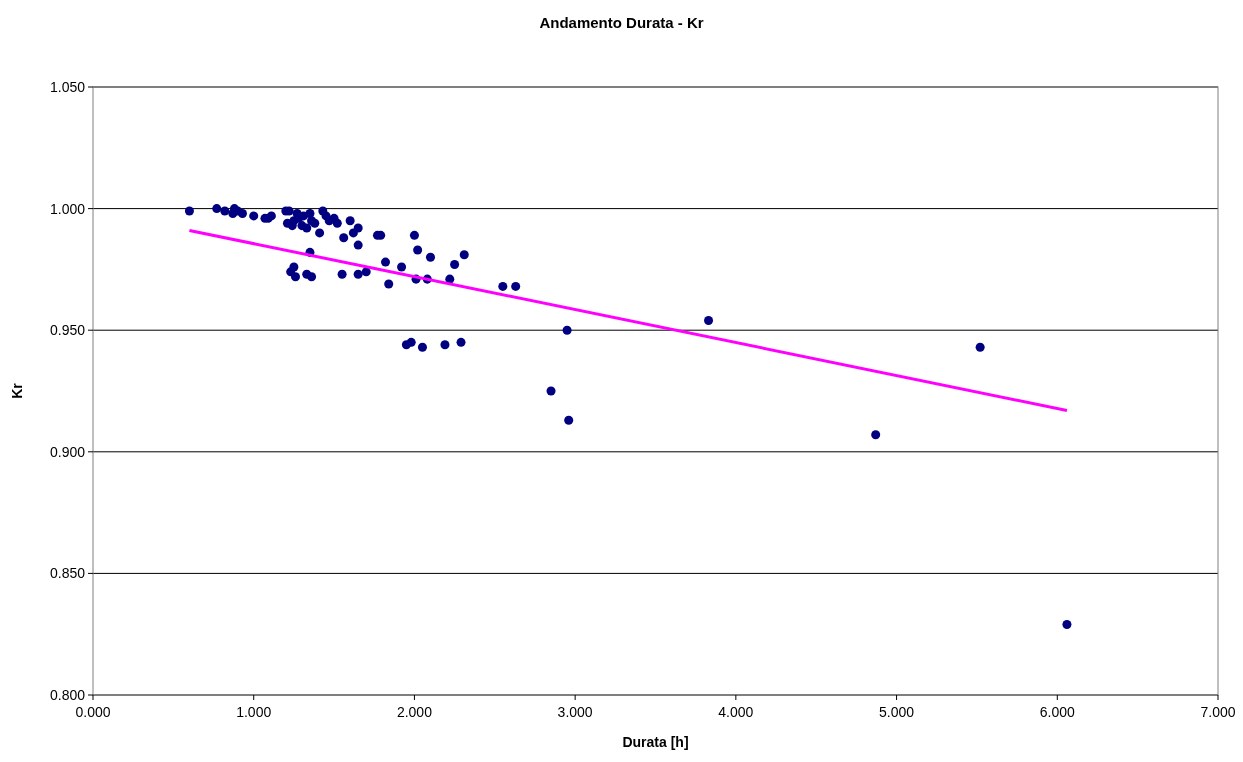 The width and height of the screenshot is (1243, 762). I want to click on x-tick-label: 5.000, so click(897, 712).